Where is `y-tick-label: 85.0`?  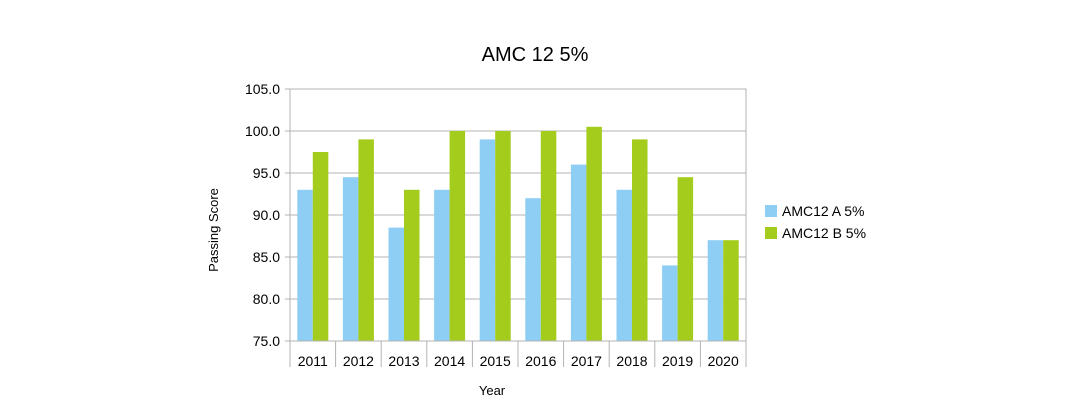
y-tick-label: 85.0 is located at coordinates (266, 257).